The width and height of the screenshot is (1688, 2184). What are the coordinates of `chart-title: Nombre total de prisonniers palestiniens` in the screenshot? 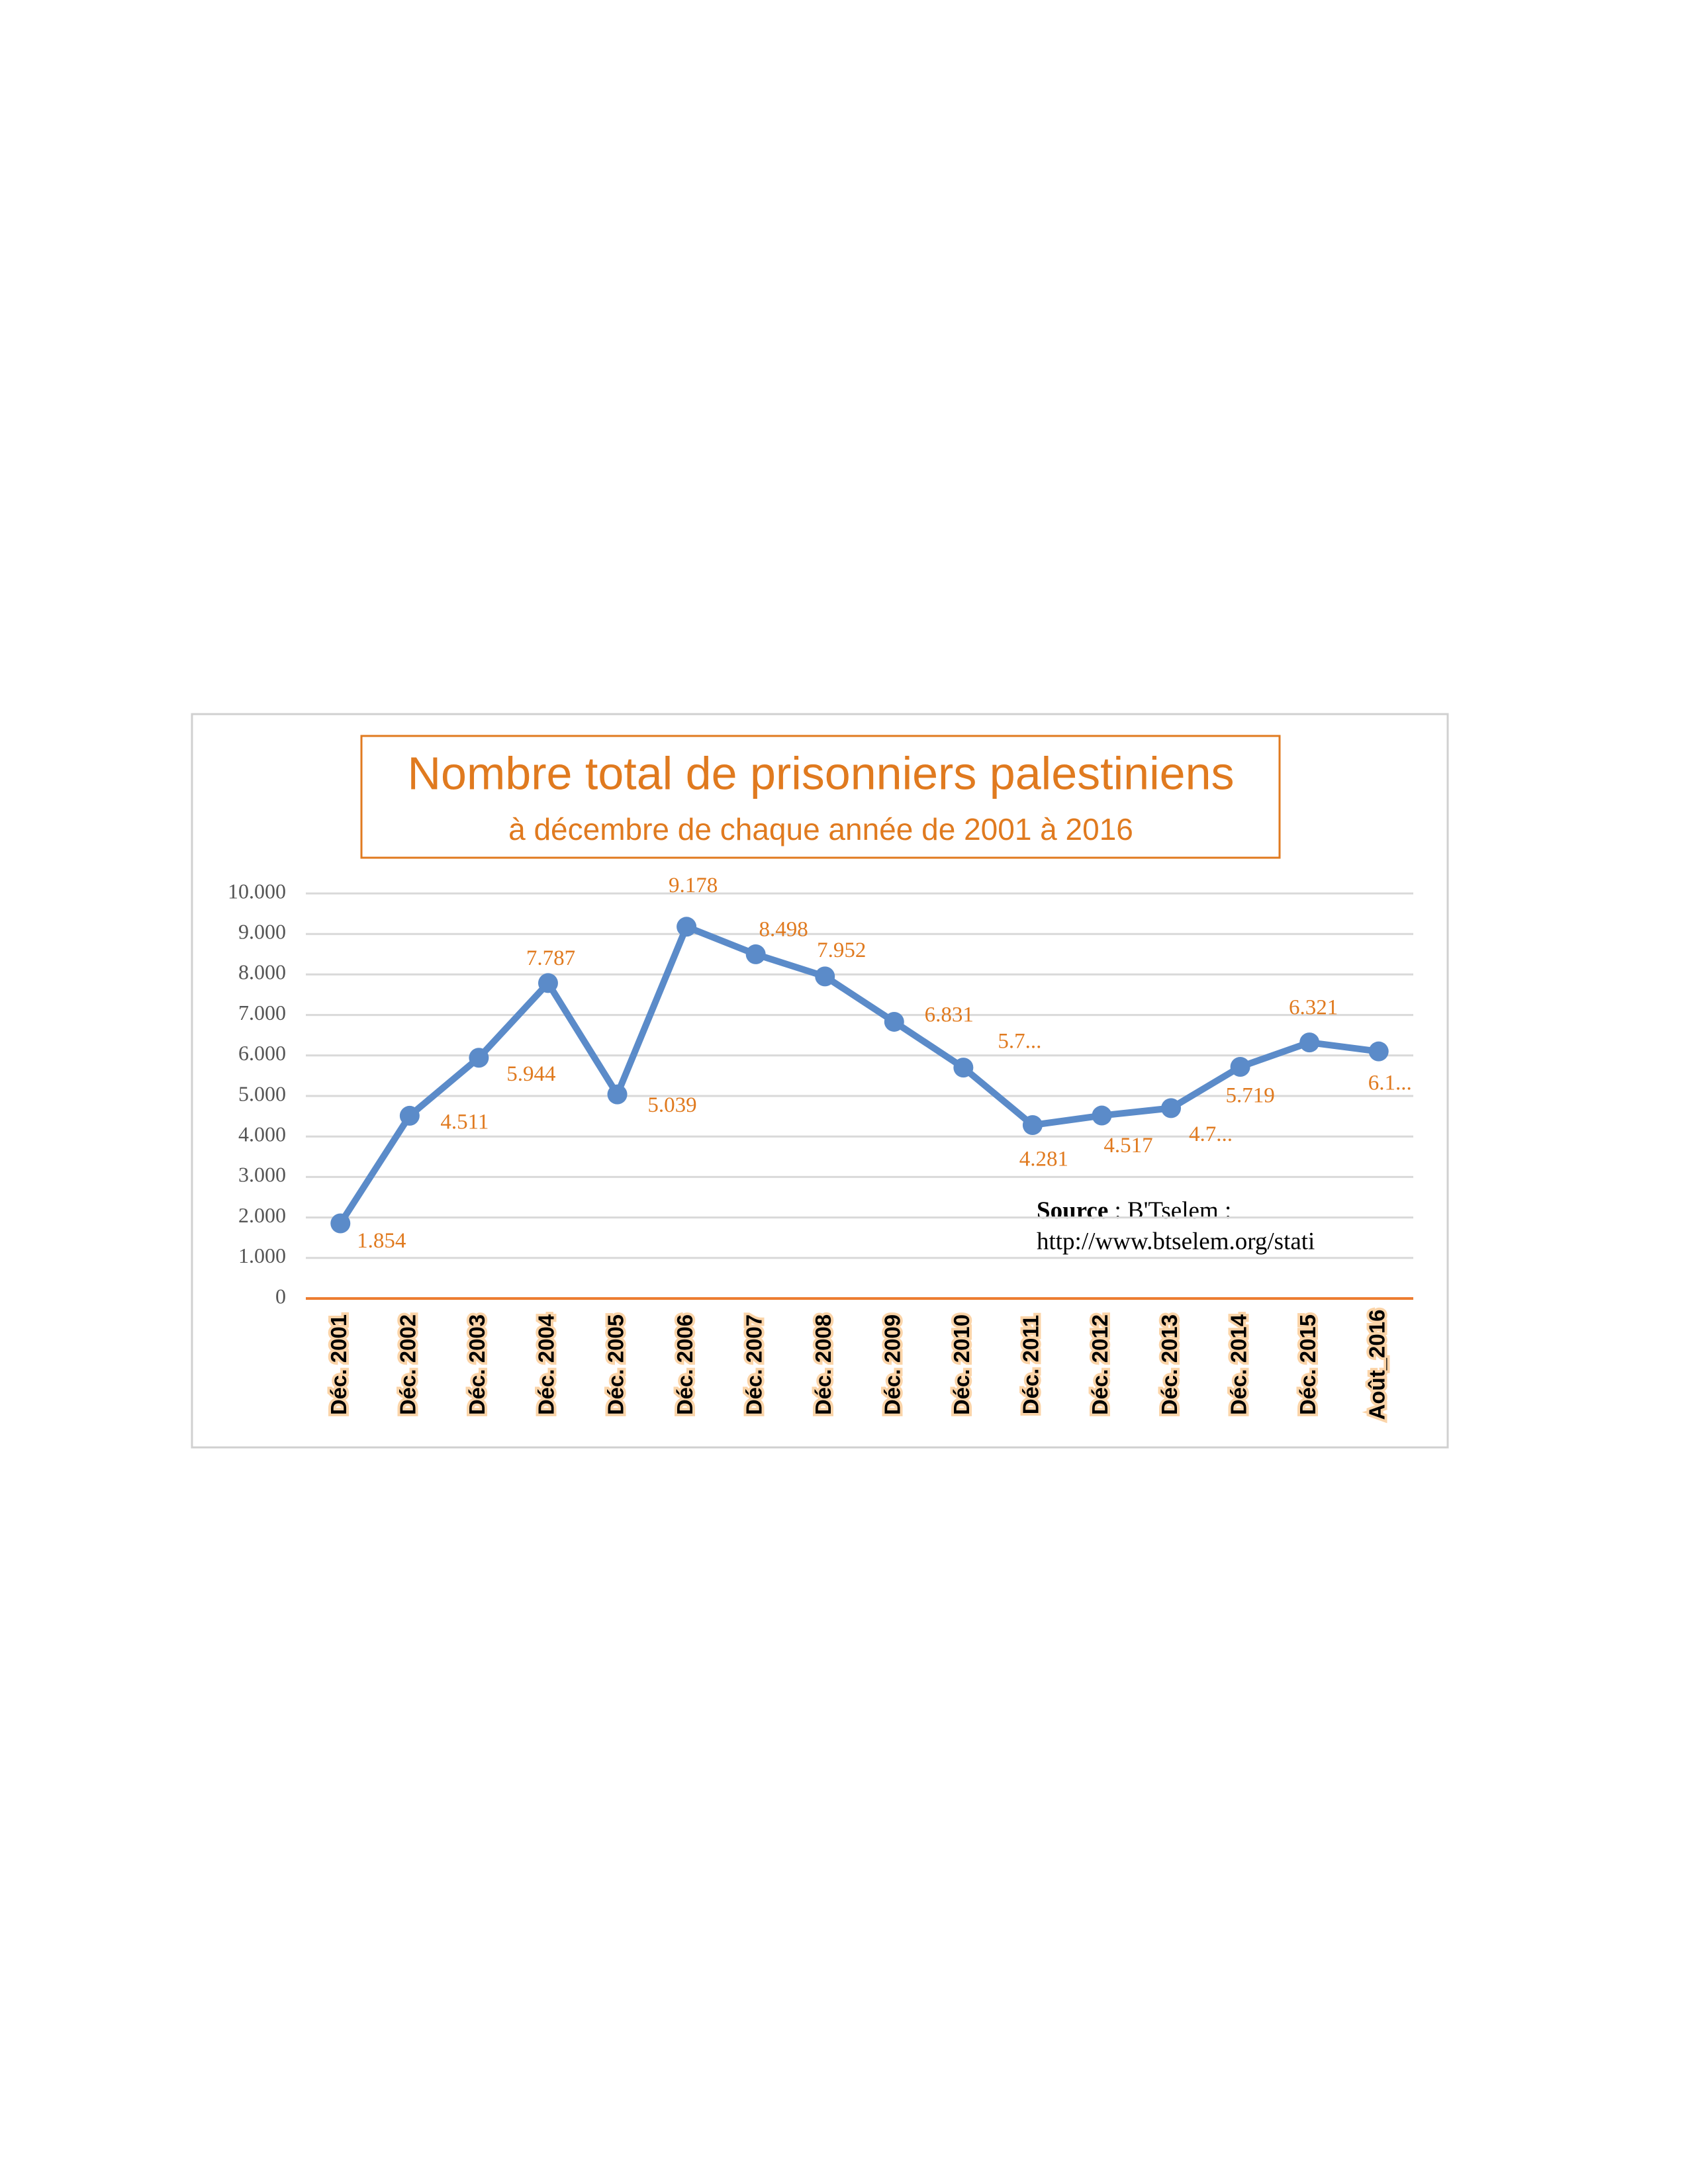 It's located at (821, 773).